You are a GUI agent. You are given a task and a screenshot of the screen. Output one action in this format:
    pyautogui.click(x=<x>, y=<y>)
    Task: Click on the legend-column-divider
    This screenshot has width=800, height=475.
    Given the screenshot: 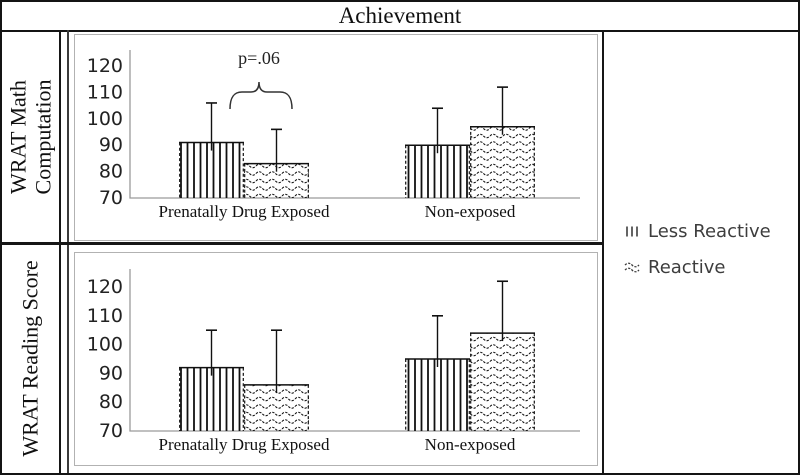 What is the action you would take?
    pyautogui.click(x=603, y=251)
    